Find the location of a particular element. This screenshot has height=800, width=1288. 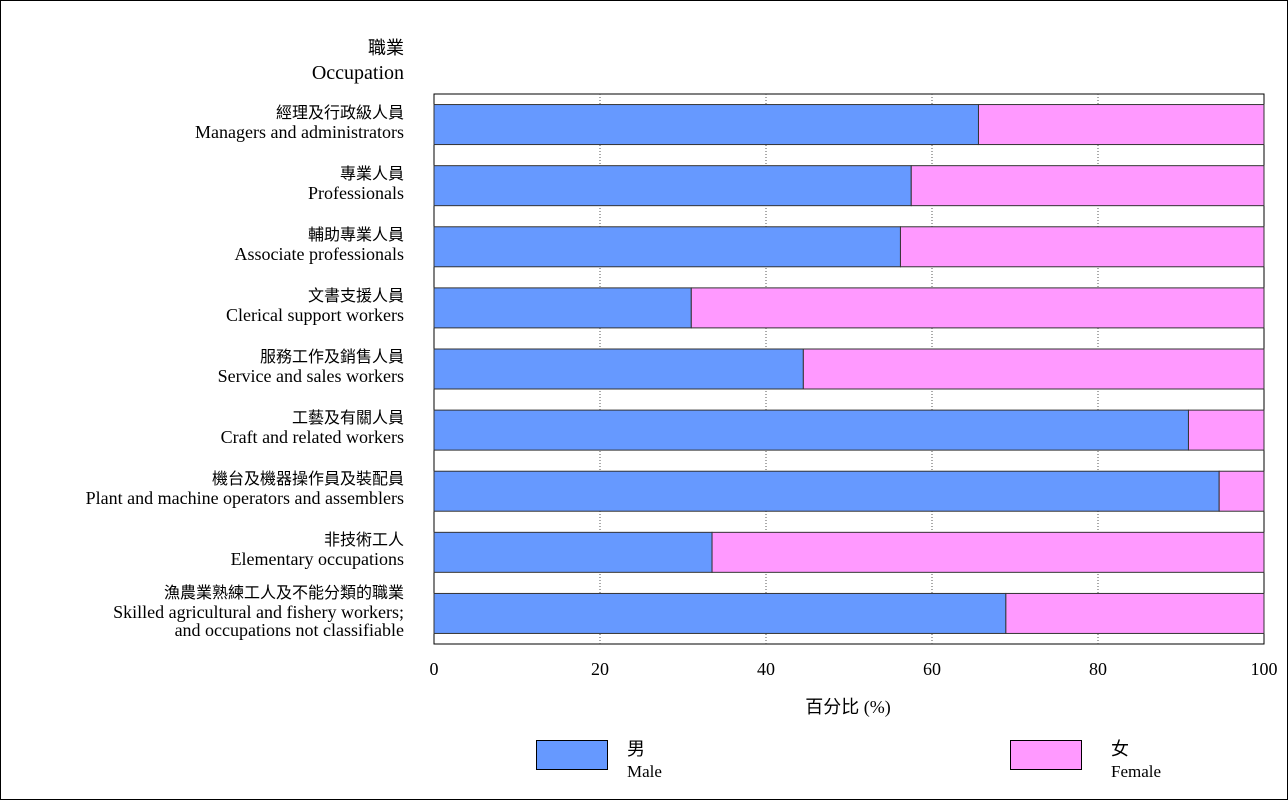

legend-male-en: Male is located at coordinates (644, 771).